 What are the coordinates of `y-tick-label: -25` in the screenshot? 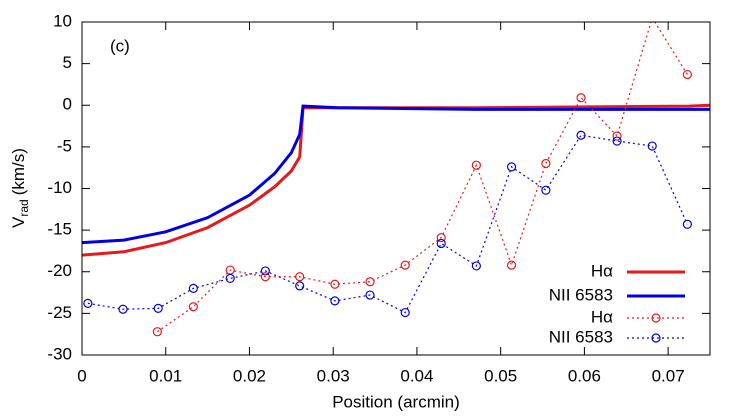 It's located at (59, 312).